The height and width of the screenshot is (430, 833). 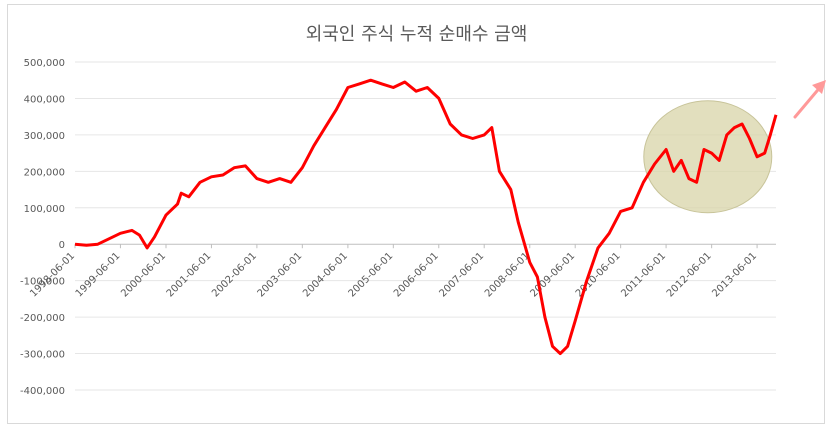 What do you see at coordinates (42, 282) in the screenshot?
I see `y-tick-label: -100,000` at bounding box center [42, 282].